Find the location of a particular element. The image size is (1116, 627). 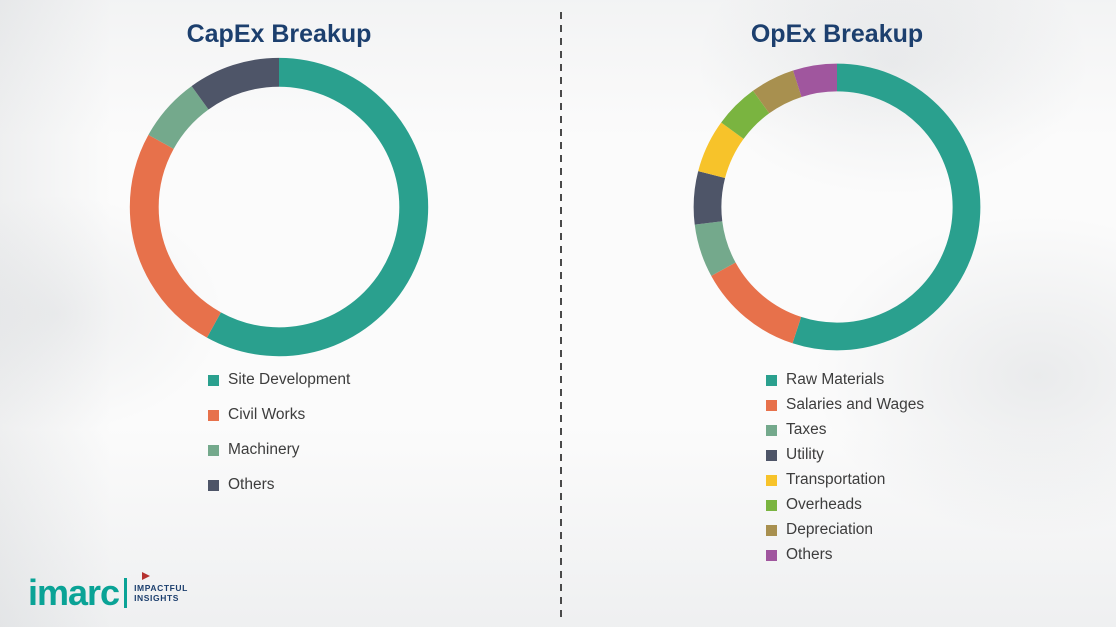

capex-donut-chart is located at coordinates (279, 207).